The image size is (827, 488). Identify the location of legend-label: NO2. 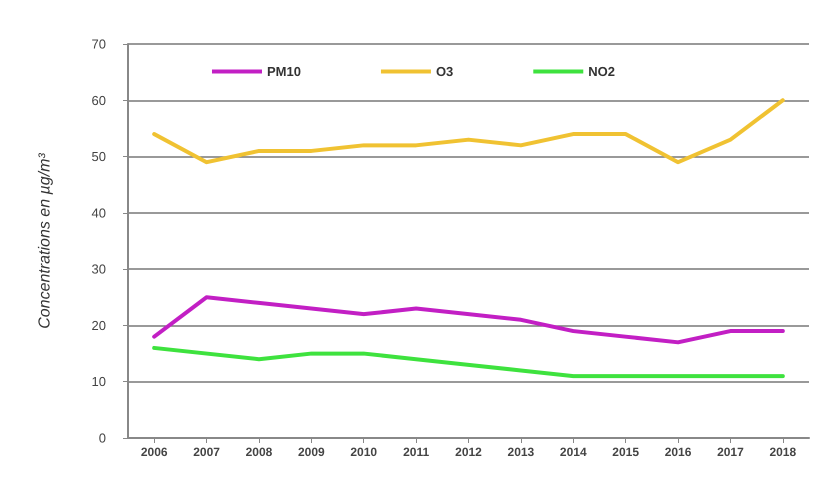
(602, 71).